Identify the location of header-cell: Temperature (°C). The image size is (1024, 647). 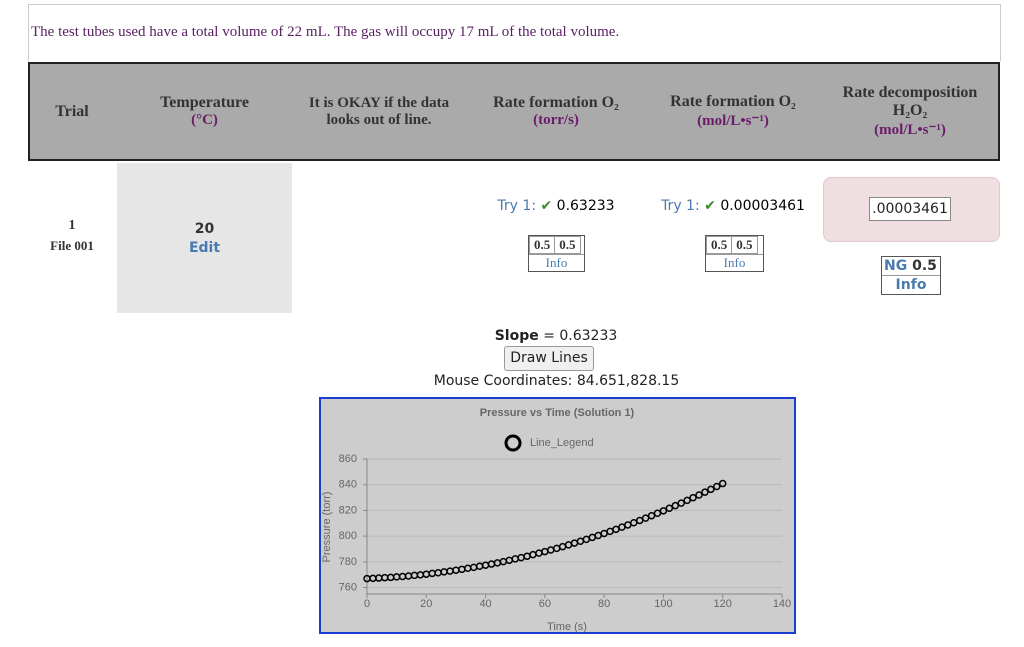
(204, 111).